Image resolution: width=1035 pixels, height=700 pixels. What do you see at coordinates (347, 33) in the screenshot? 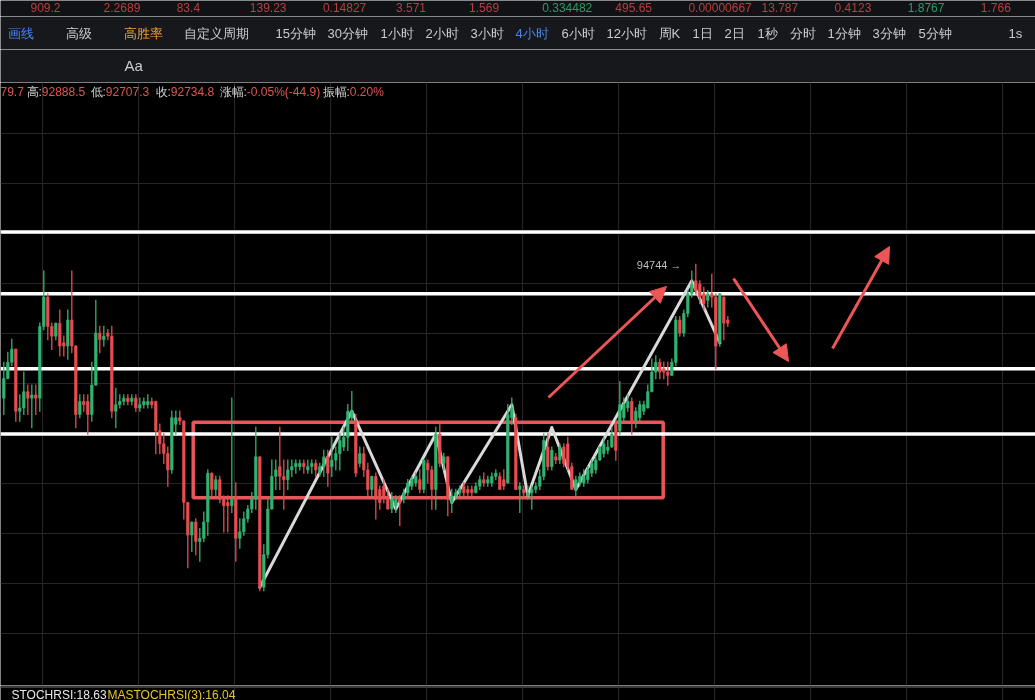
I see `text: 30分钟` at bounding box center [347, 33].